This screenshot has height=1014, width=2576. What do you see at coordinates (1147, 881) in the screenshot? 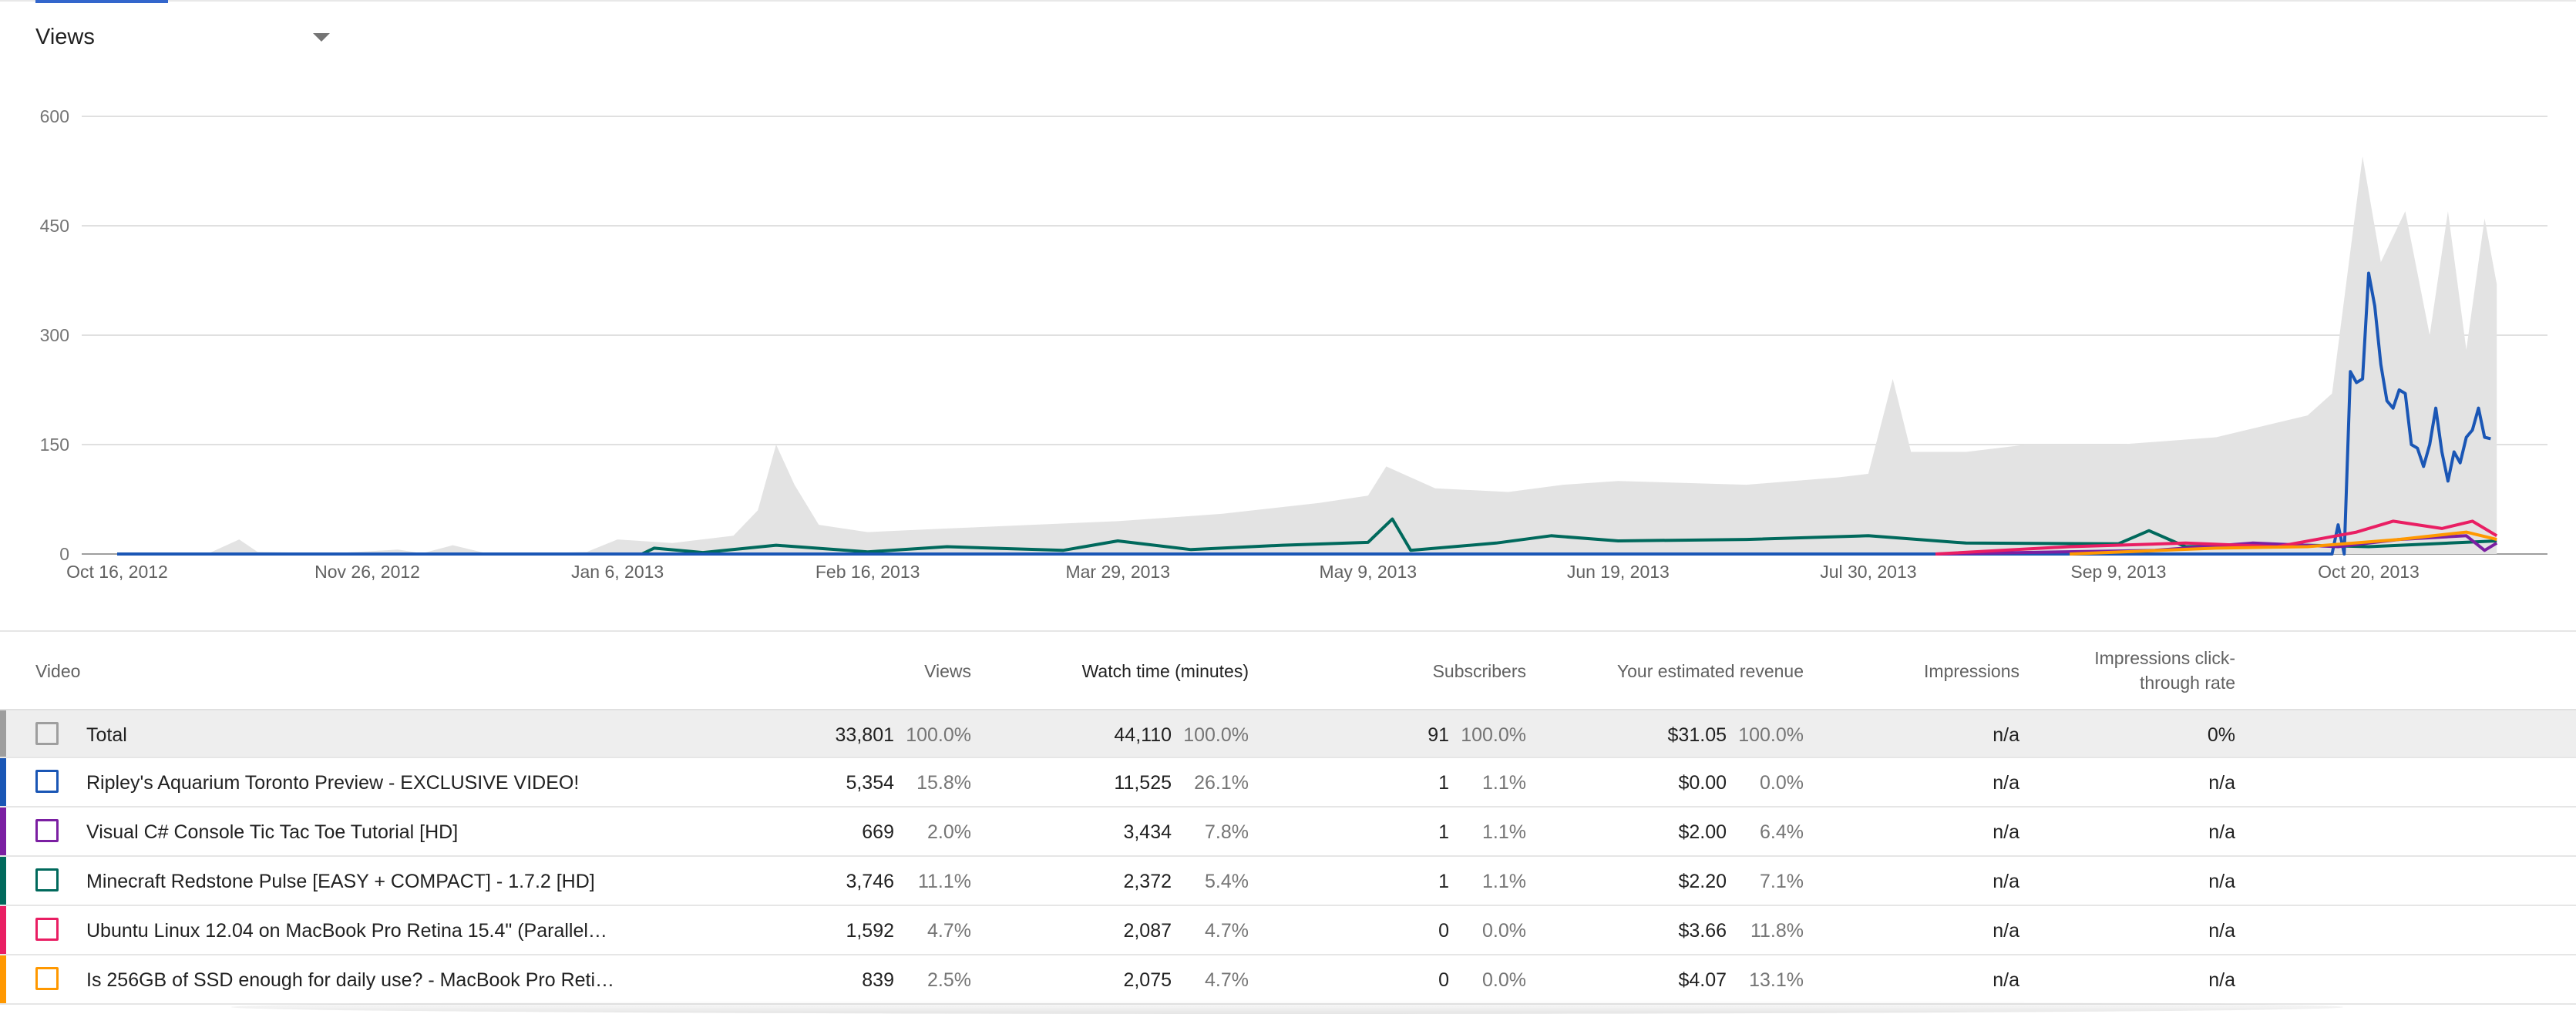
I see `watch-time-value: 2,372` at bounding box center [1147, 881].